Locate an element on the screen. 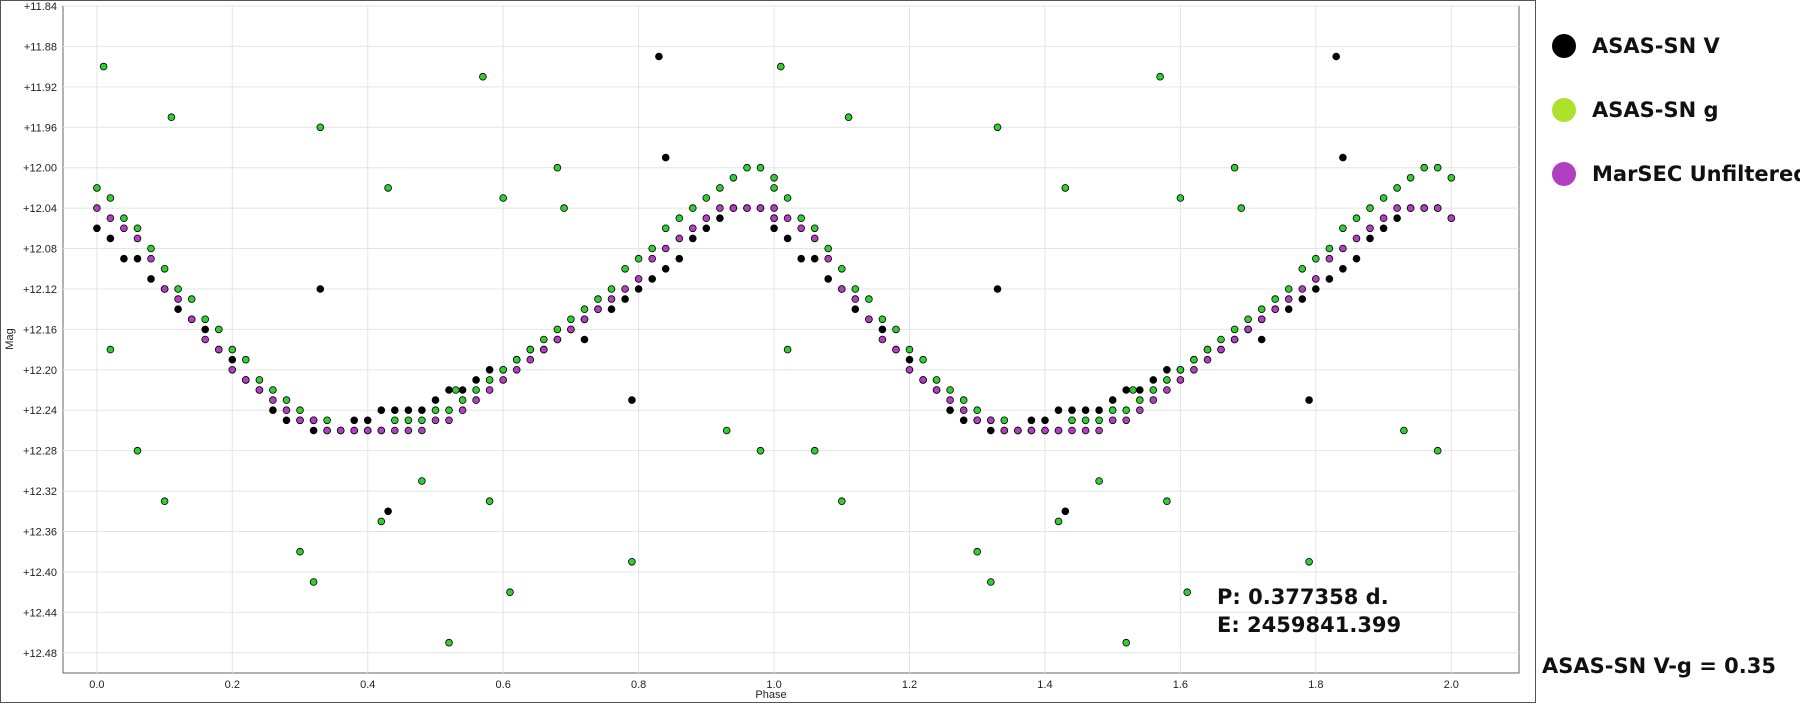  x-tick-label: 0.0 is located at coordinates (96, 685).